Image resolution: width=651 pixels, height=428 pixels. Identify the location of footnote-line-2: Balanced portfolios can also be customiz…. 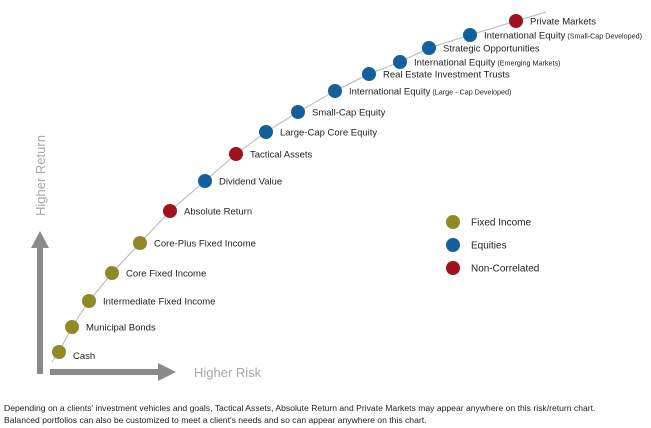
(215, 419).